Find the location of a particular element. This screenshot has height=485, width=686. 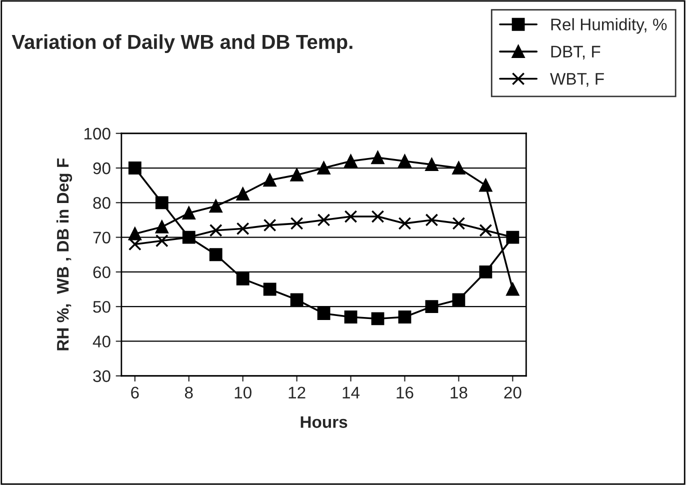

legend-label: DBT, F is located at coordinates (575, 53).